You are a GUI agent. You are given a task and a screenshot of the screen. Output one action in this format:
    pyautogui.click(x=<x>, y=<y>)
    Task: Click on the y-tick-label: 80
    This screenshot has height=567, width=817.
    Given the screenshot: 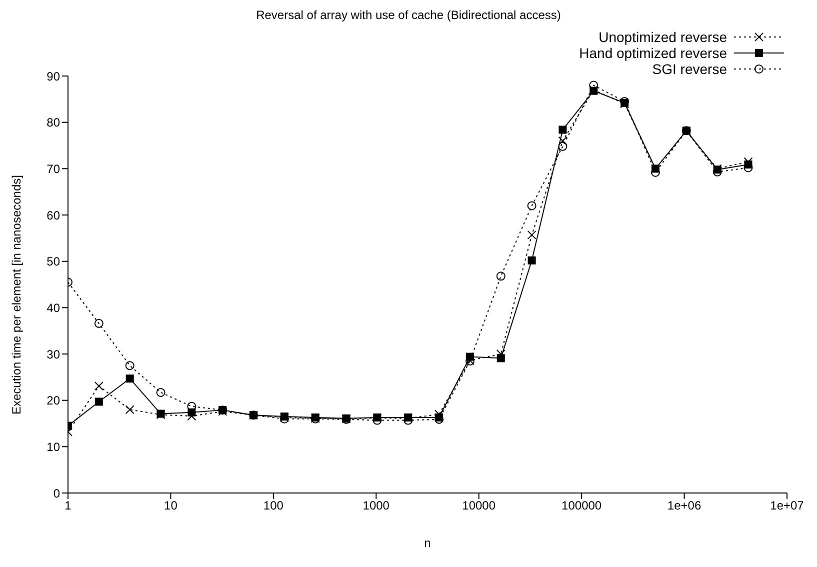 What is the action you would take?
    pyautogui.click(x=53, y=123)
    